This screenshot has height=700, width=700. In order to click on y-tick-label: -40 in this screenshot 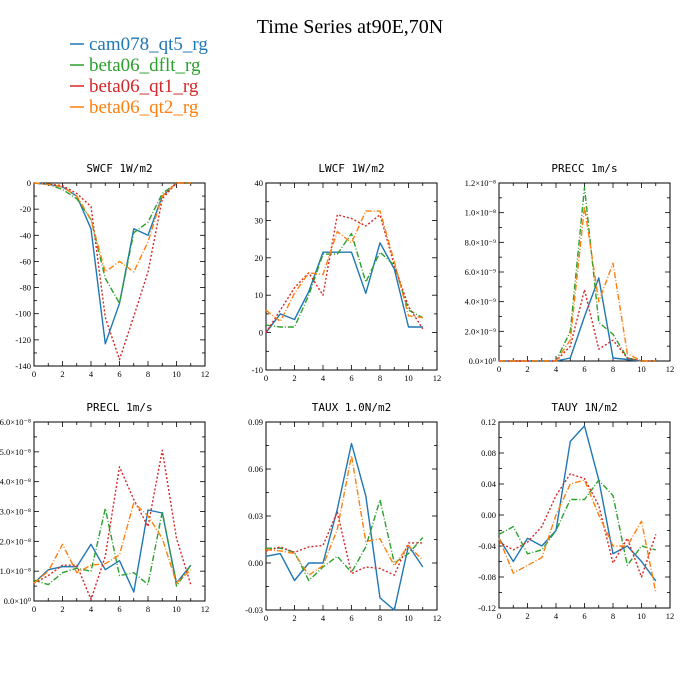, I will do `click(25, 235)`.